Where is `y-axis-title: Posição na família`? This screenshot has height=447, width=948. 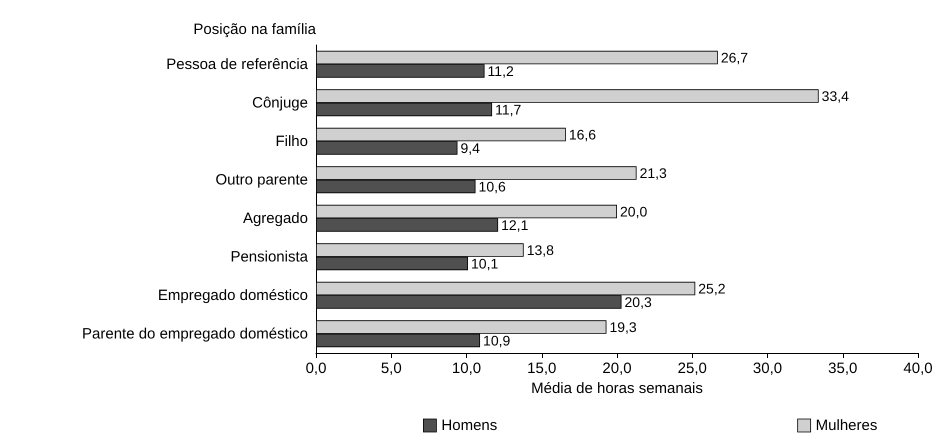
y-axis-title: Posição na família is located at coordinates (255, 29).